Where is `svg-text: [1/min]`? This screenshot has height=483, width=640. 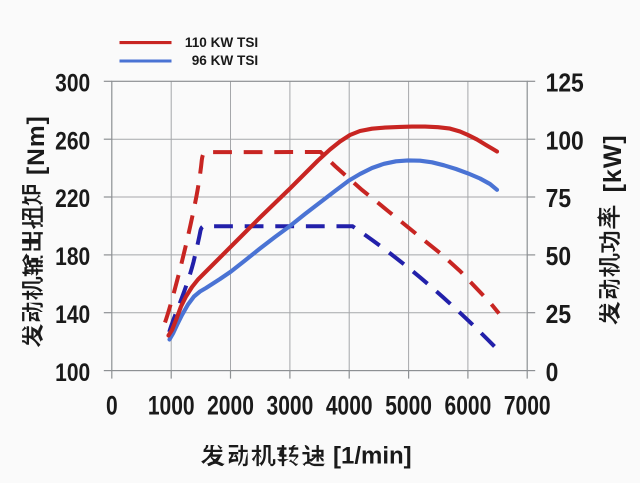
svg-text: [1/min] is located at coordinates (372, 455).